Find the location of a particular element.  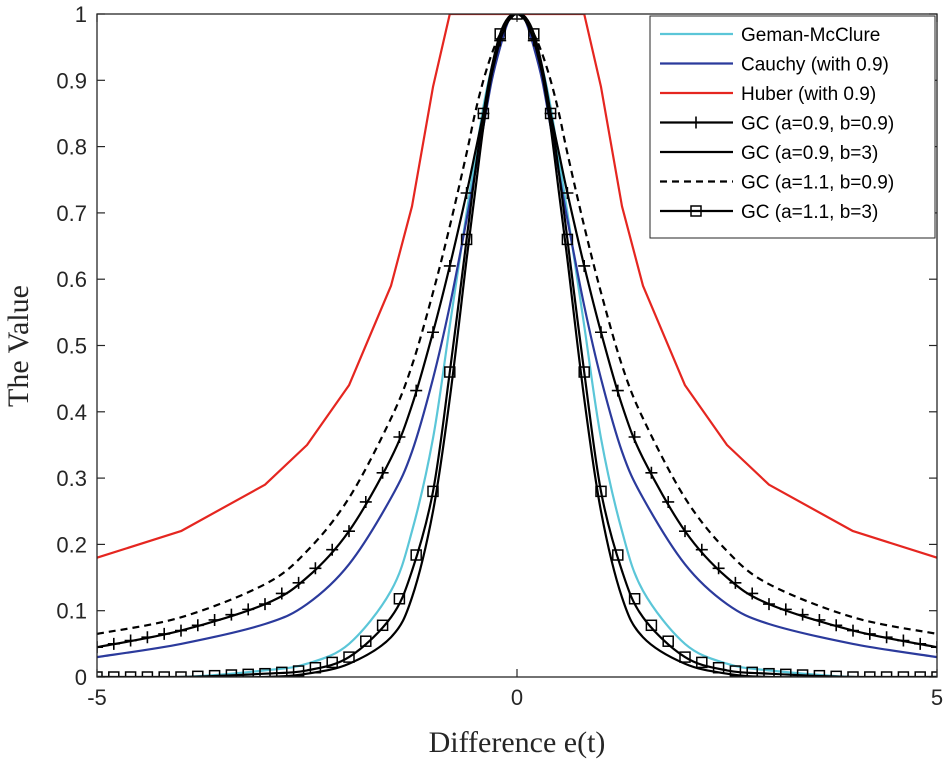

legend-entry: GC (a=1.1, b=3) is located at coordinates (769, 212).